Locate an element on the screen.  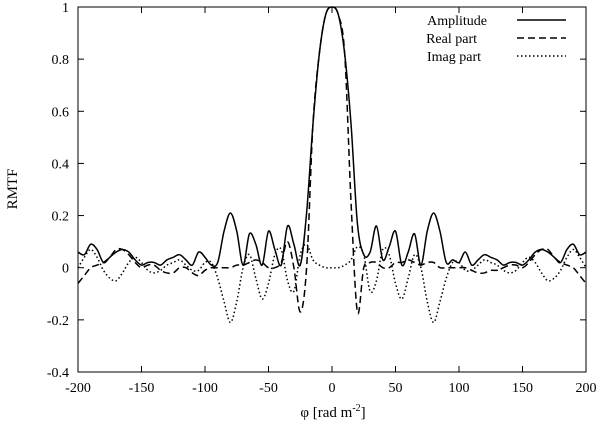
legend: Amplitude Real part Imag part is located at coordinates (496, 39).